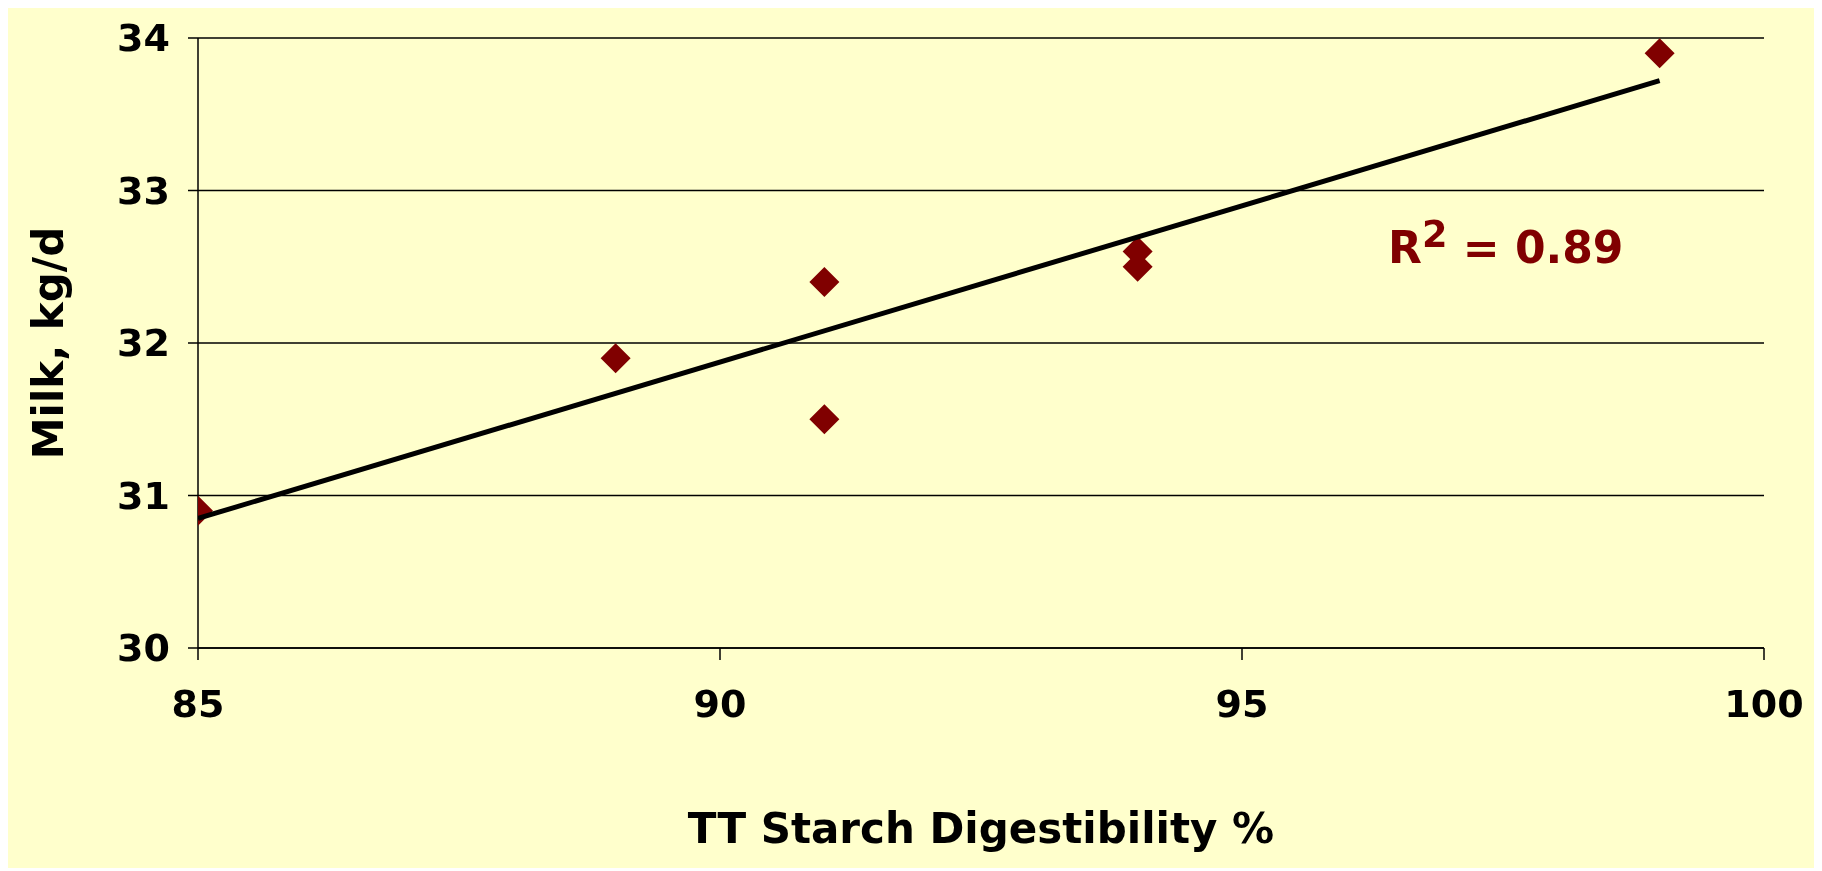 Image resolution: width=1822 pixels, height=871 pixels. Describe the element at coordinates (143, 343) in the screenshot. I see `y-tick-label: 32` at that location.